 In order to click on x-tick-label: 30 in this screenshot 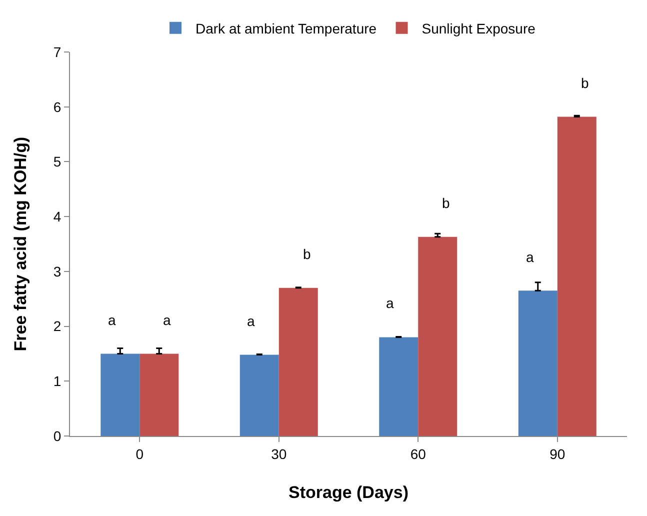, I will do `click(279, 454)`.